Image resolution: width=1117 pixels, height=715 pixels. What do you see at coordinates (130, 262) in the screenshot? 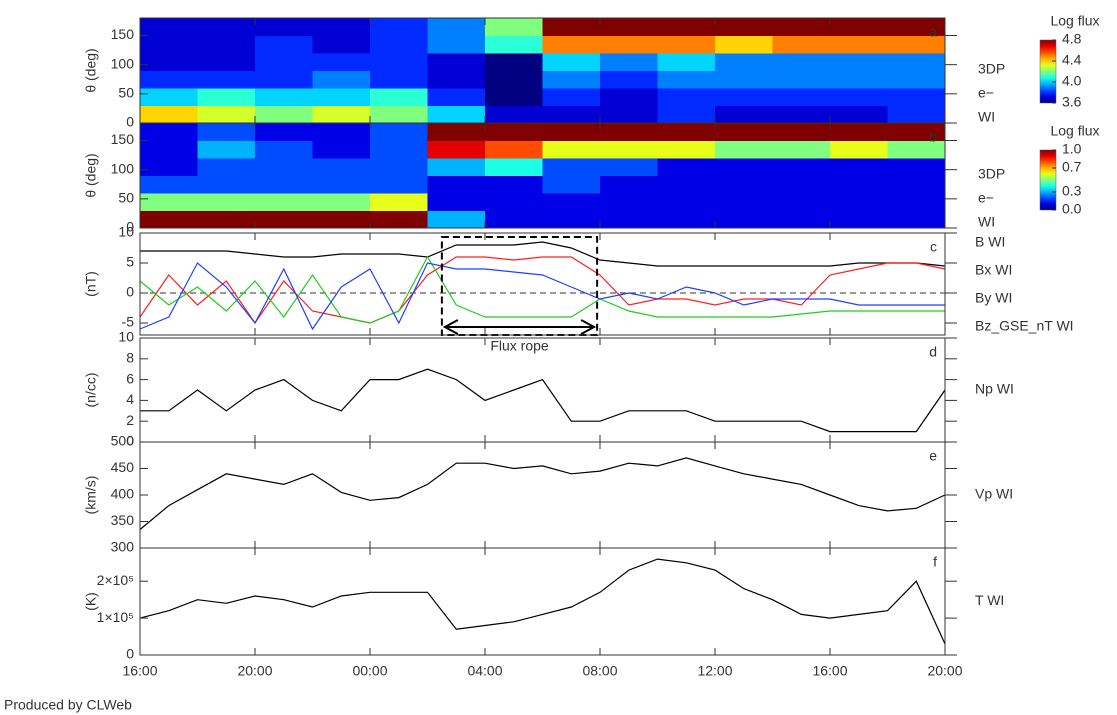
I see `y-tick-label: 5` at bounding box center [130, 262].